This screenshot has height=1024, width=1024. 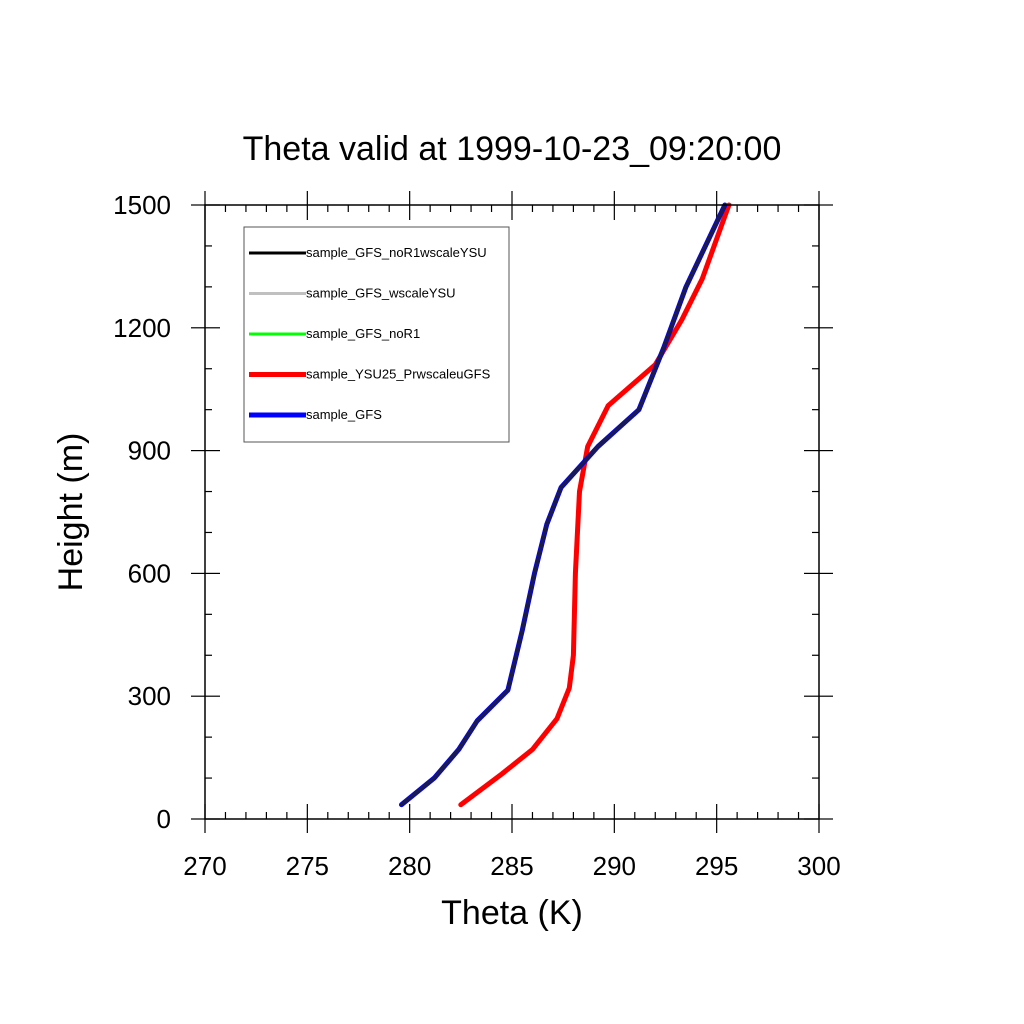 What do you see at coordinates (363, 333) in the screenshot?
I see `legend-label: sample_GFS_noR1` at bounding box center [363, 333].